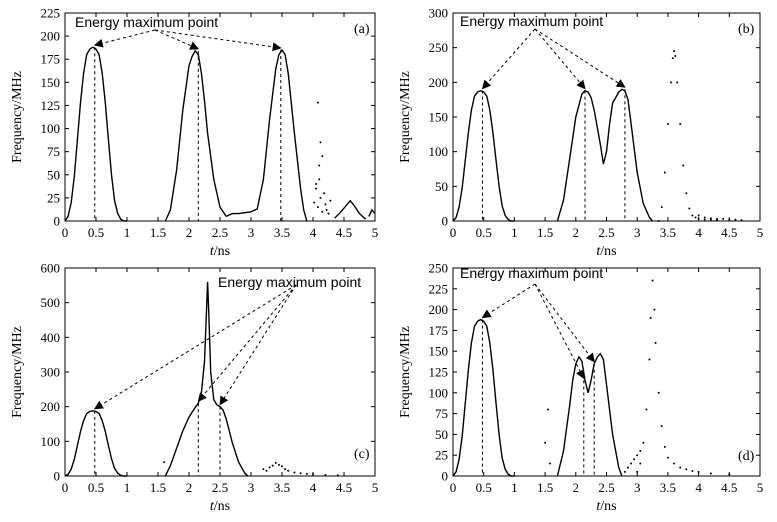 The width and height of the screenshot is (777, 522). Describe the element at coordinates (289, 282) in the screenshot. I see `energy-max-annotation: Energy maximum point` at that location.